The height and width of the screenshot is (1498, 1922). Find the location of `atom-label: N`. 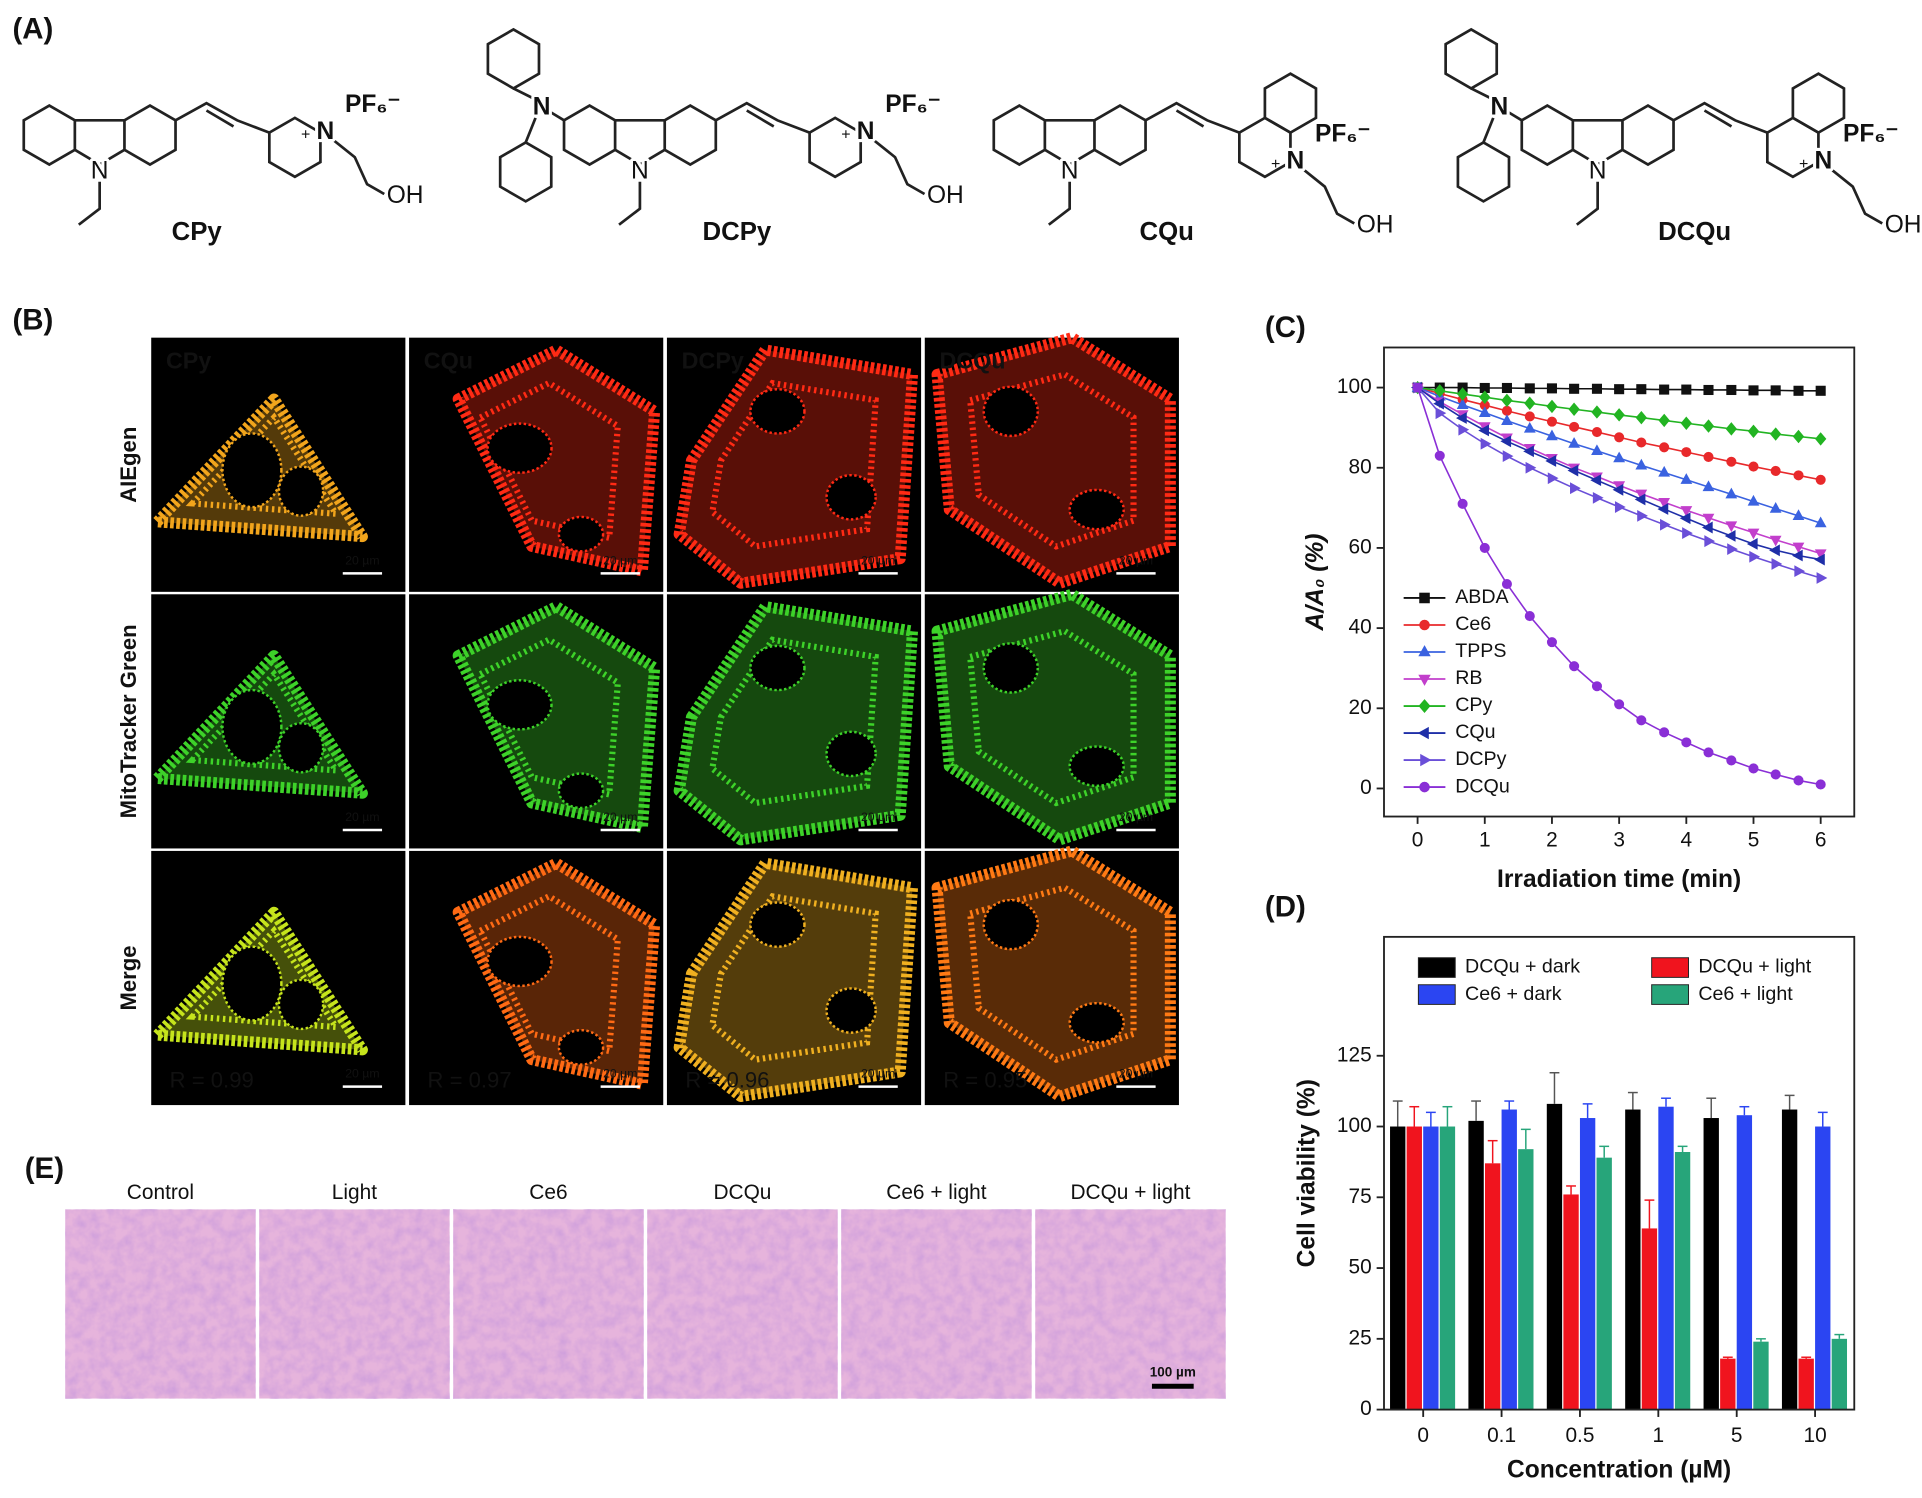

atom-label: N is located at coordinates (1295, 161).